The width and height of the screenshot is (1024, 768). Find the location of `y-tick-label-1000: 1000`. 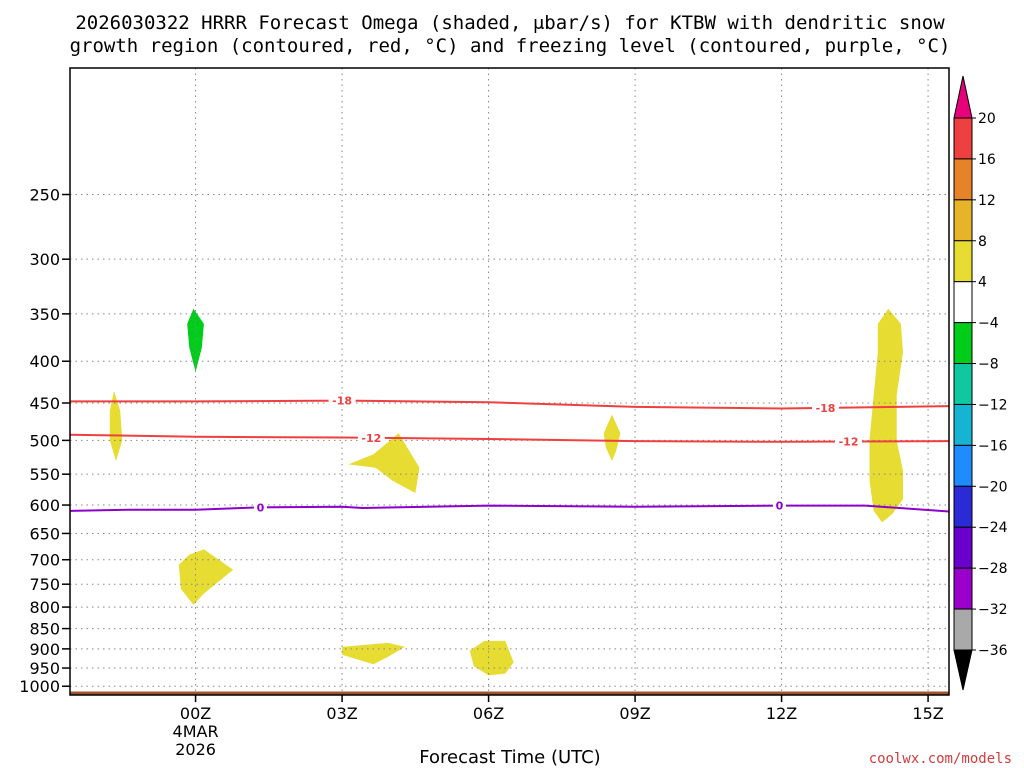

y-tick-label-1000: 1000 is located at coordinates (39, 686).